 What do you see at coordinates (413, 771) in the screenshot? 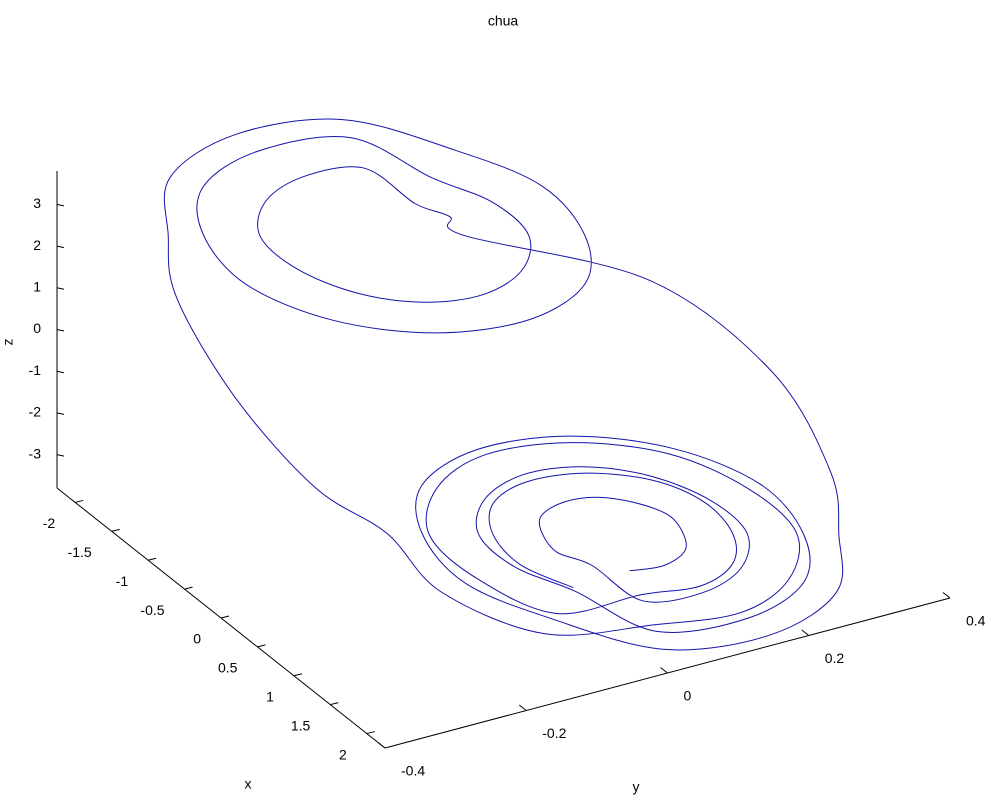
I see `y-tick-label: -0.4` at bounding box center [413, 771].